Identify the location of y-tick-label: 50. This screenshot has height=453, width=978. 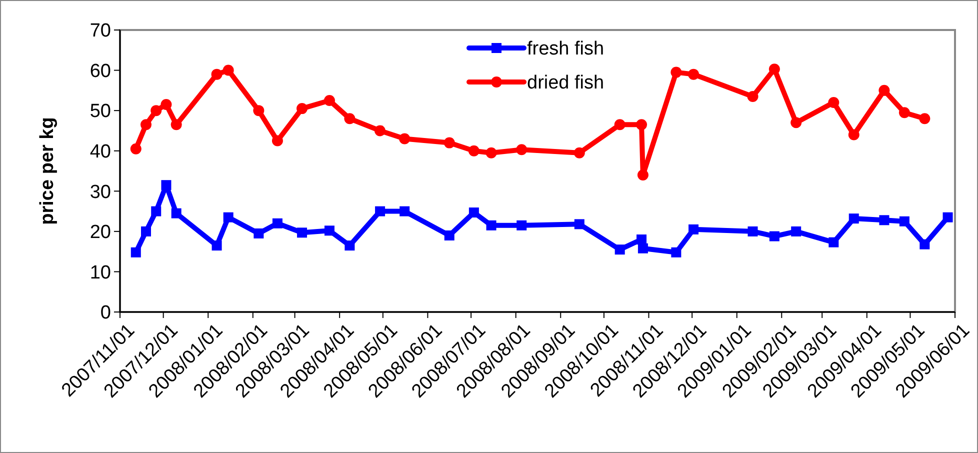
(100, 111).